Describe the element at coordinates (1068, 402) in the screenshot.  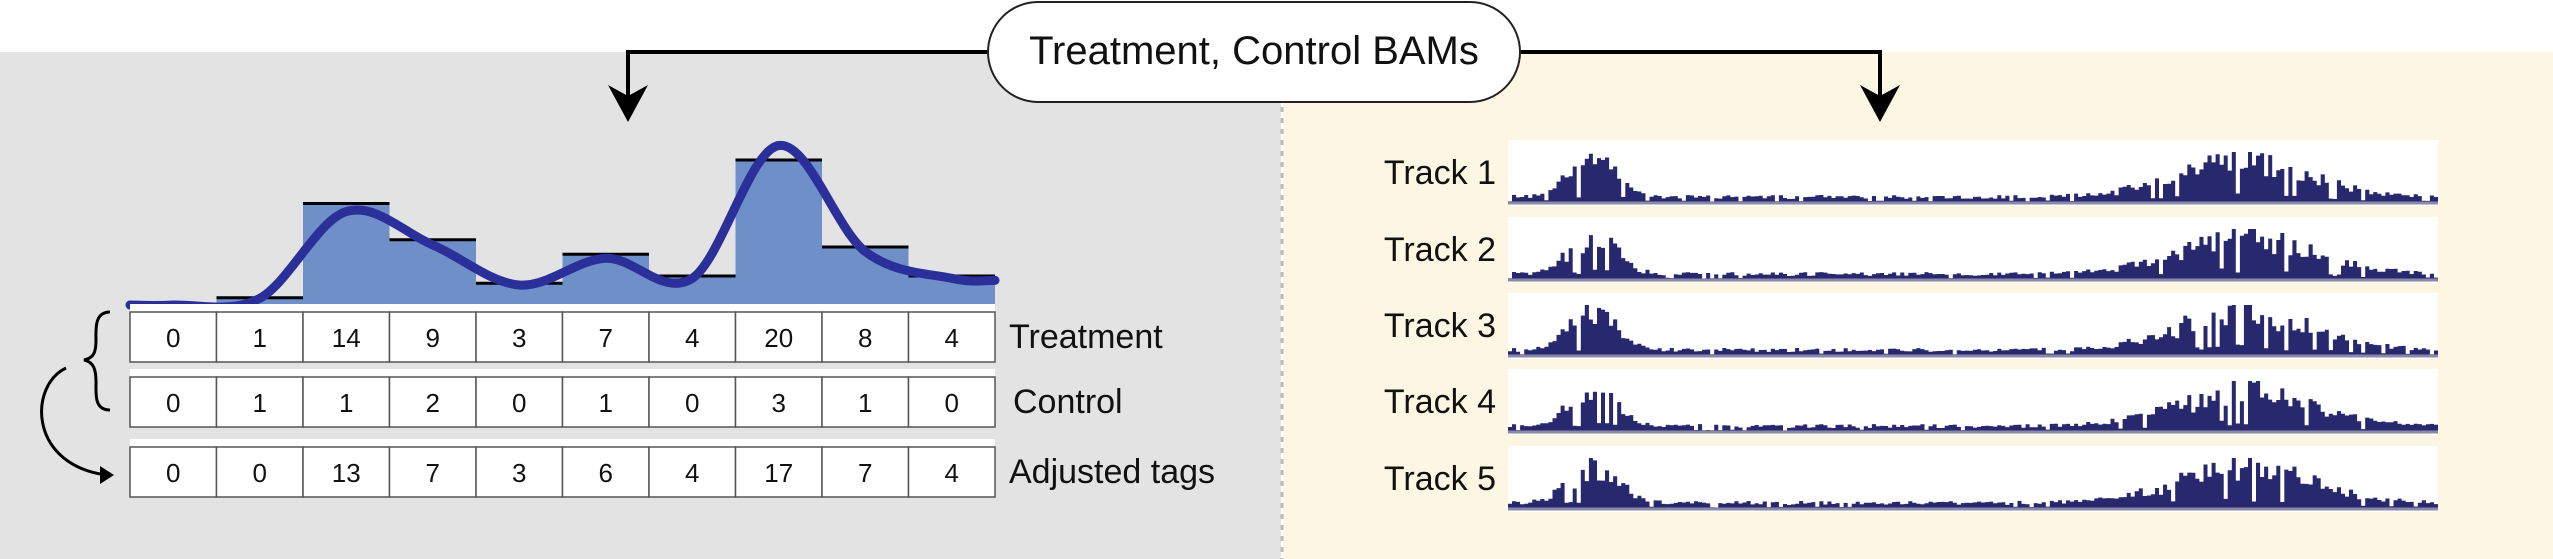
I see `row-label: Control` at that location.